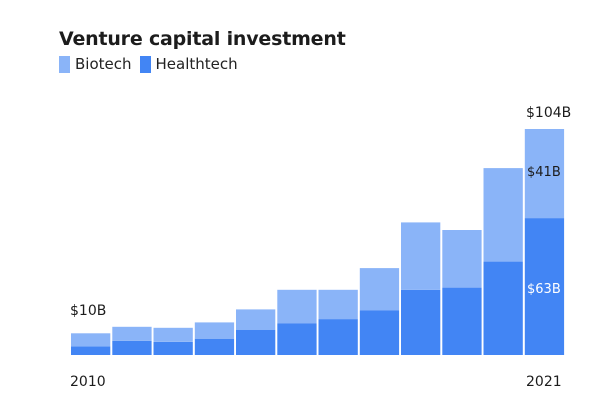  Describe the element at coordinates (88, 382) in the screenshot. I see `x-axis-label-first: 2010` at that location.